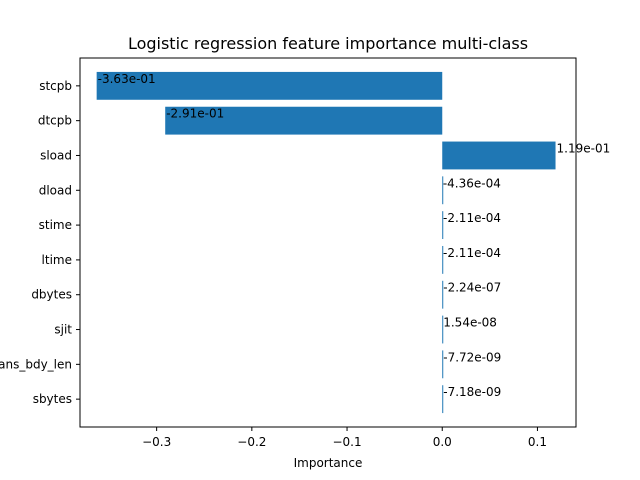  Describe the element at coordinates (195, 114) in the screenshot. I see `value-label-dtcpb: -2.91e-01` at that location.